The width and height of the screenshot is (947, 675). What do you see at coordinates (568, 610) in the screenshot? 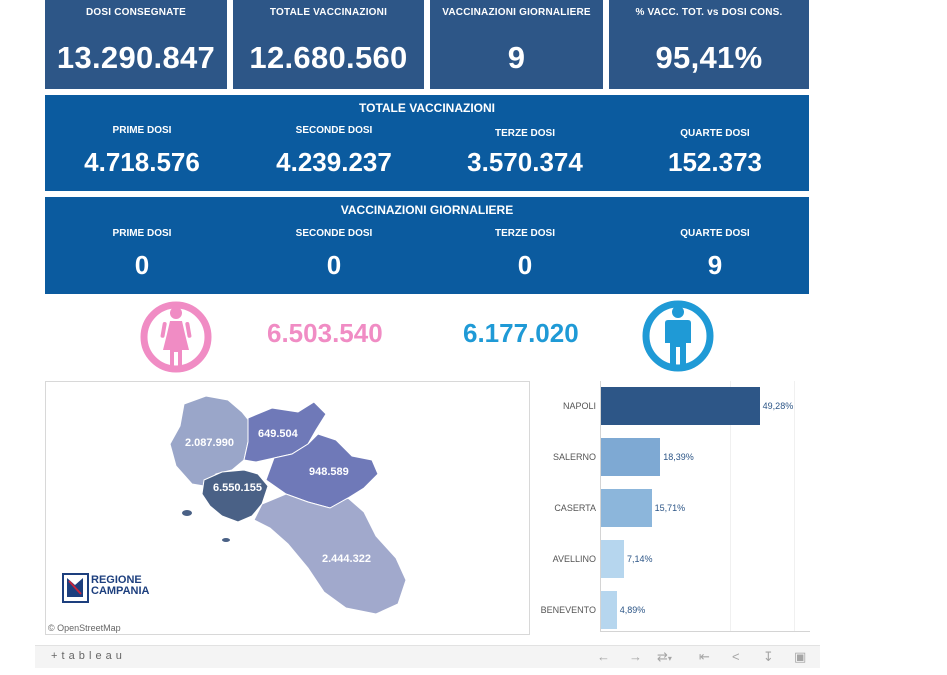
I see `bar-category-label: BENEVENTO` at bounding box center [568, 610].